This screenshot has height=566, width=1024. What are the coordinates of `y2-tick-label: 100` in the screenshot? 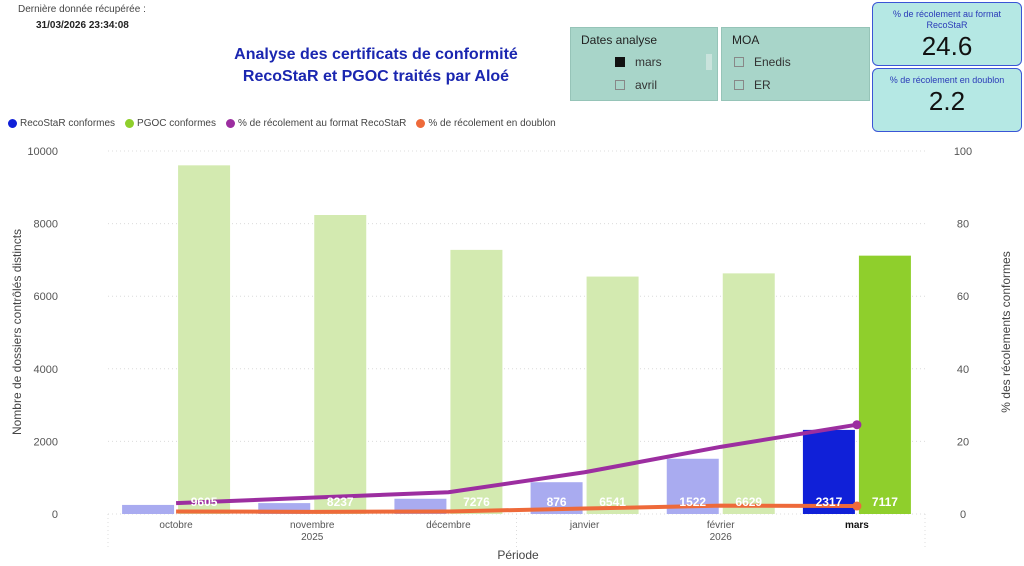 It's located at (963, 152).